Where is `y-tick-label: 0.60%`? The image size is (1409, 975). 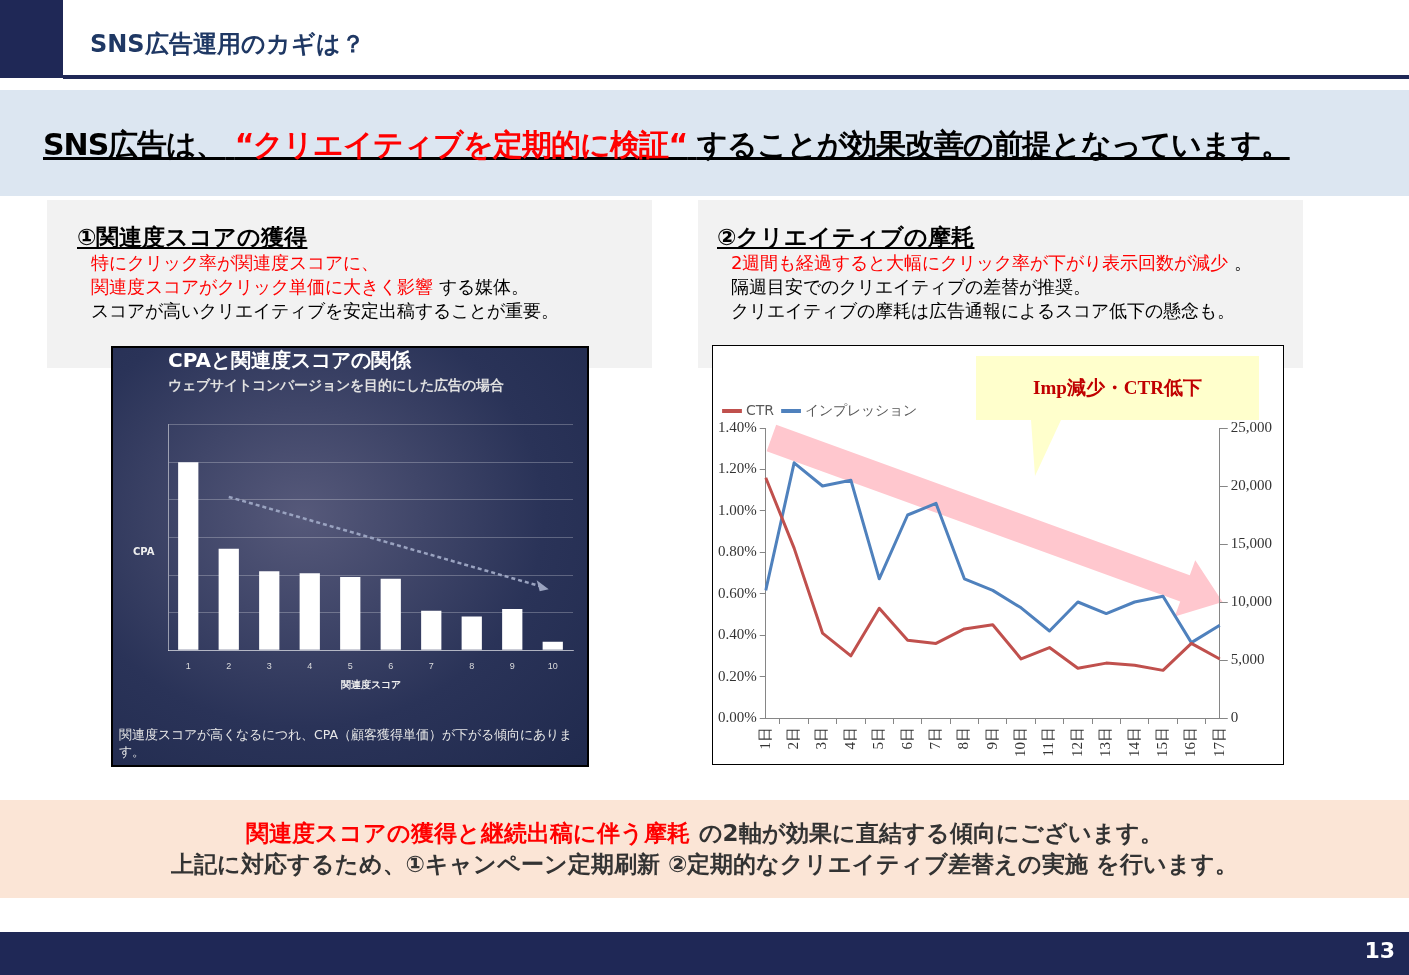 y-tick-label: 0.60% is located at coordinates (737, 592).